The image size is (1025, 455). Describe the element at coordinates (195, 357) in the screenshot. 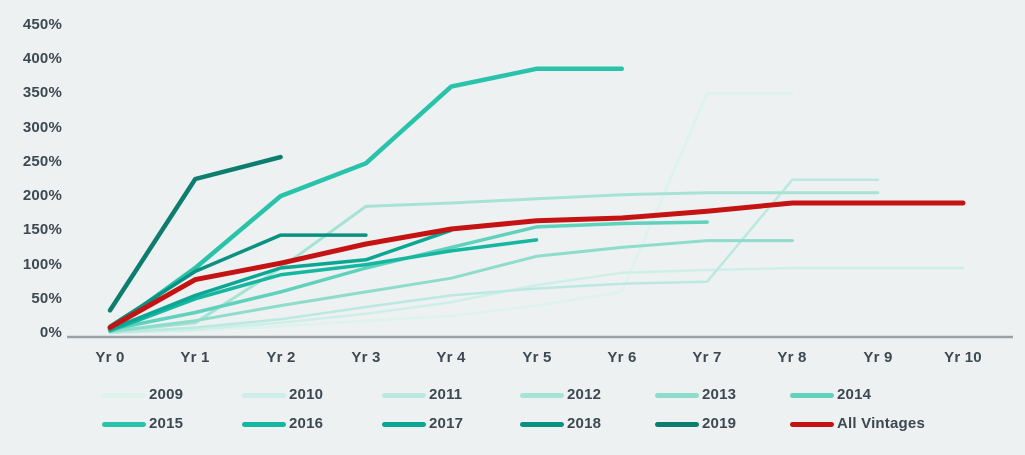

I see `x-tick-label-1: Yr 1` at that location.